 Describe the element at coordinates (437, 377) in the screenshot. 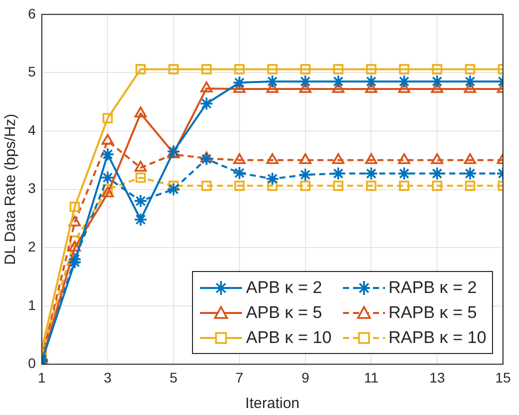

I see `x-tick-label: 13` at that location.